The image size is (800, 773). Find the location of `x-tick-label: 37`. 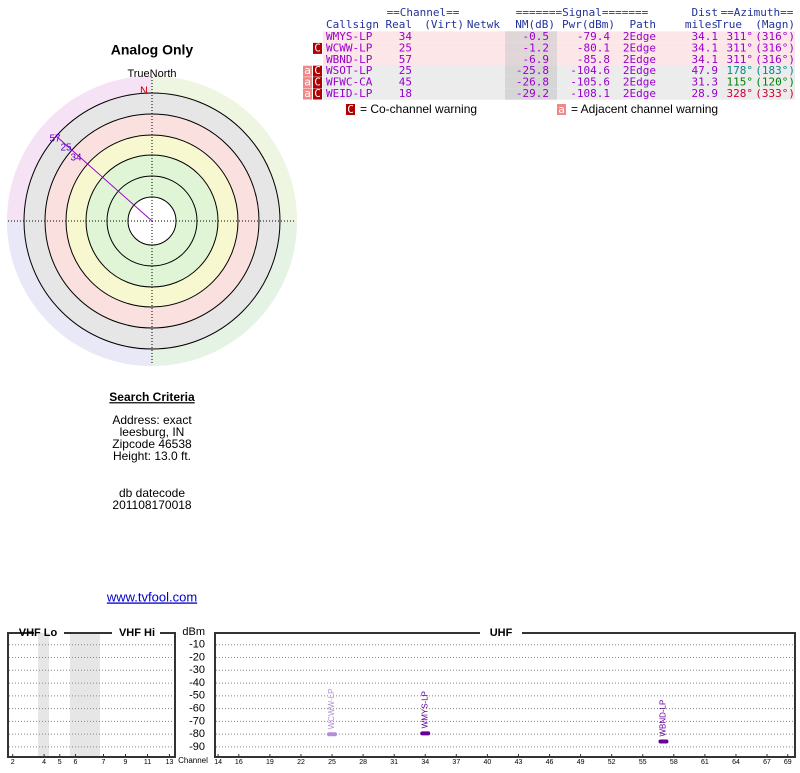

x-tick-label: 37 is located at coordinates (456, 762).